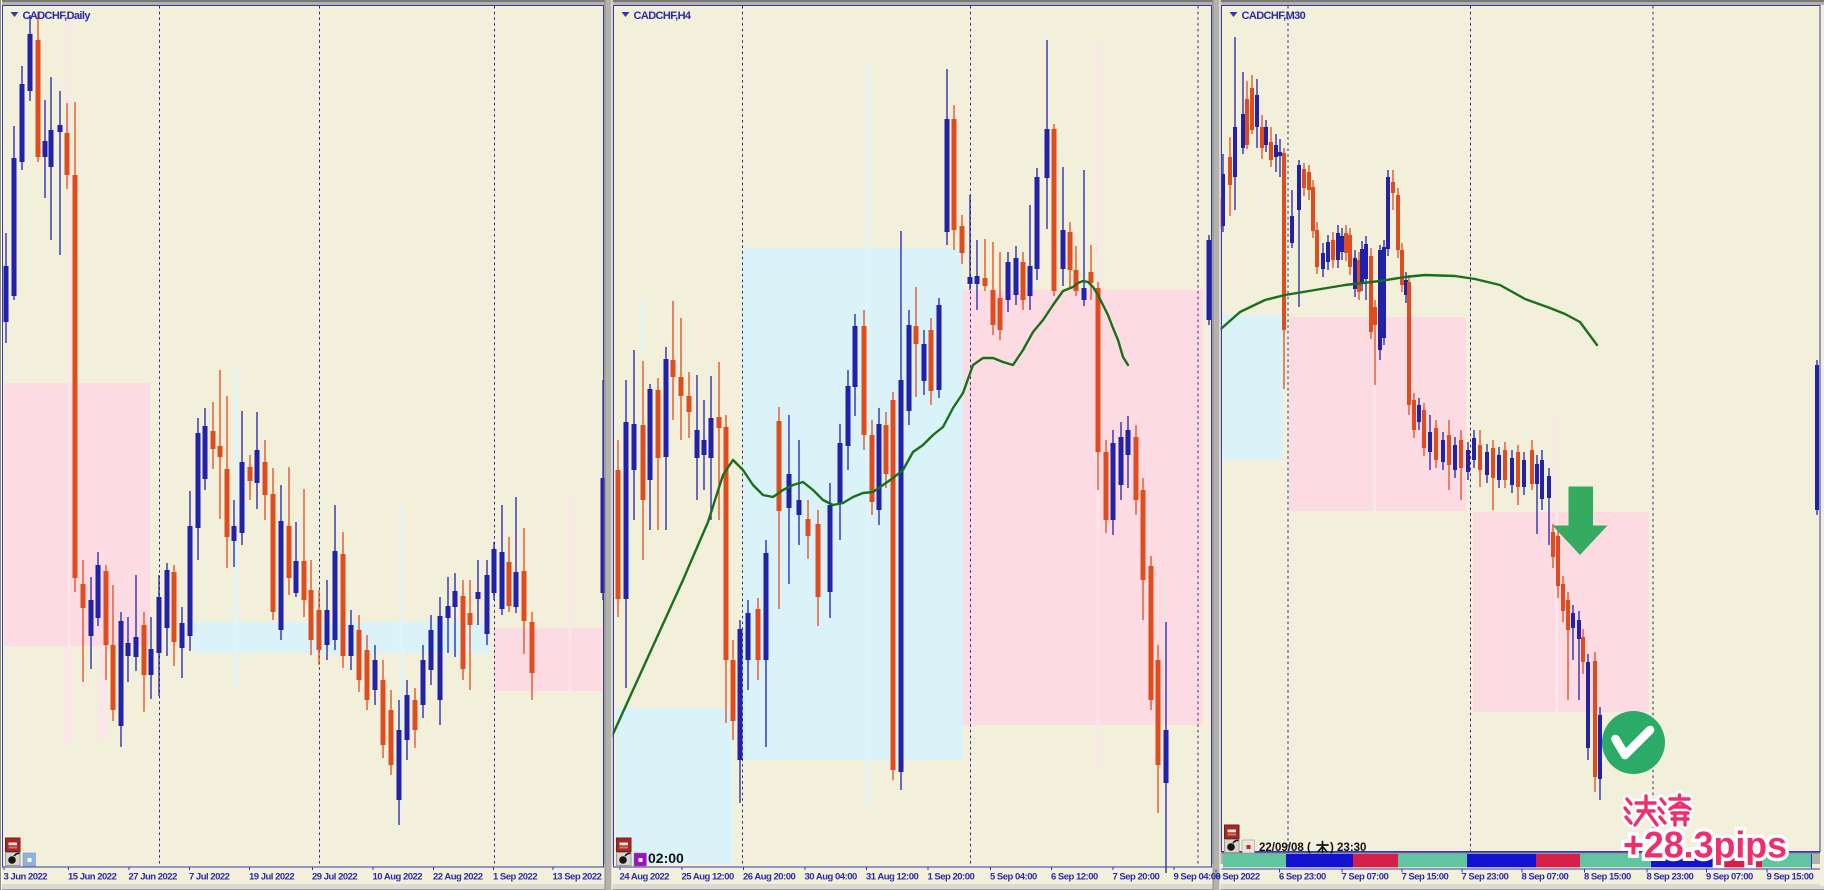 The height and width of the screenshot is (890, 1824). What do you see at coordinates (1425, 877) in the screenshot?
I see `svg-text: 7 Sep 15:00` at bounding box center [1425, 877].